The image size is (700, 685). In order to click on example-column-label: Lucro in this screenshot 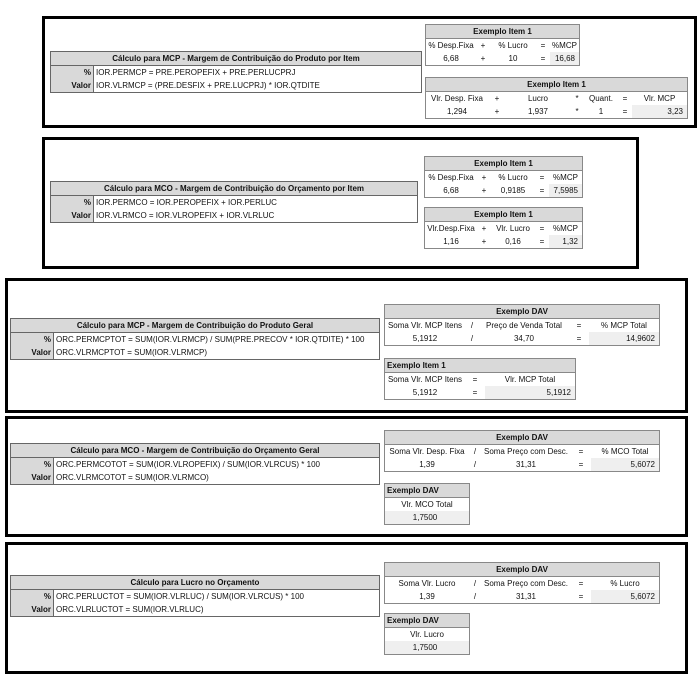, I will do `click(537, 98)`.